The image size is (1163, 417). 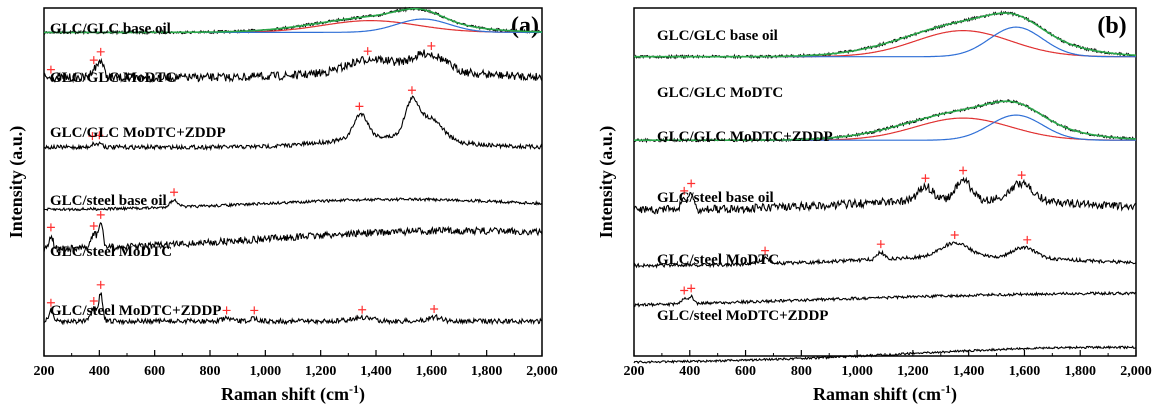 I want to click on x-tick-label: 1,600, so click(x=432, y=371).